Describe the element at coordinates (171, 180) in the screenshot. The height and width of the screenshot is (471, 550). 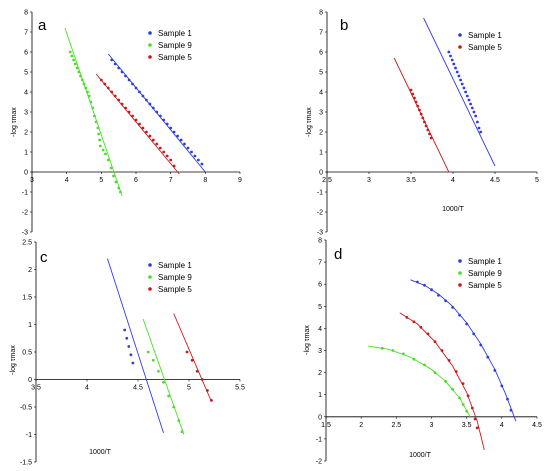
I see `x-tick-label: 7` at that location.